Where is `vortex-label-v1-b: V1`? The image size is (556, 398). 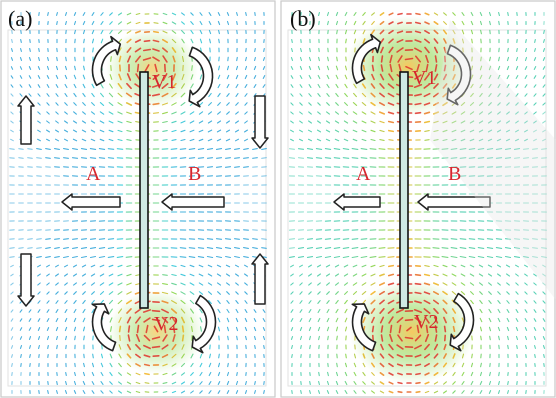 vortex-label-v1-b: V1 is located at coordinates (424, 78).